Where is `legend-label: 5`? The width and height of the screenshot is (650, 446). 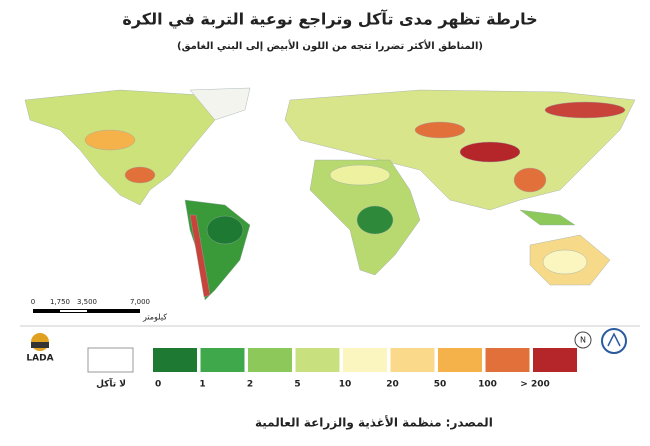 legend-label: 5 is located at coordinates (297, 385).